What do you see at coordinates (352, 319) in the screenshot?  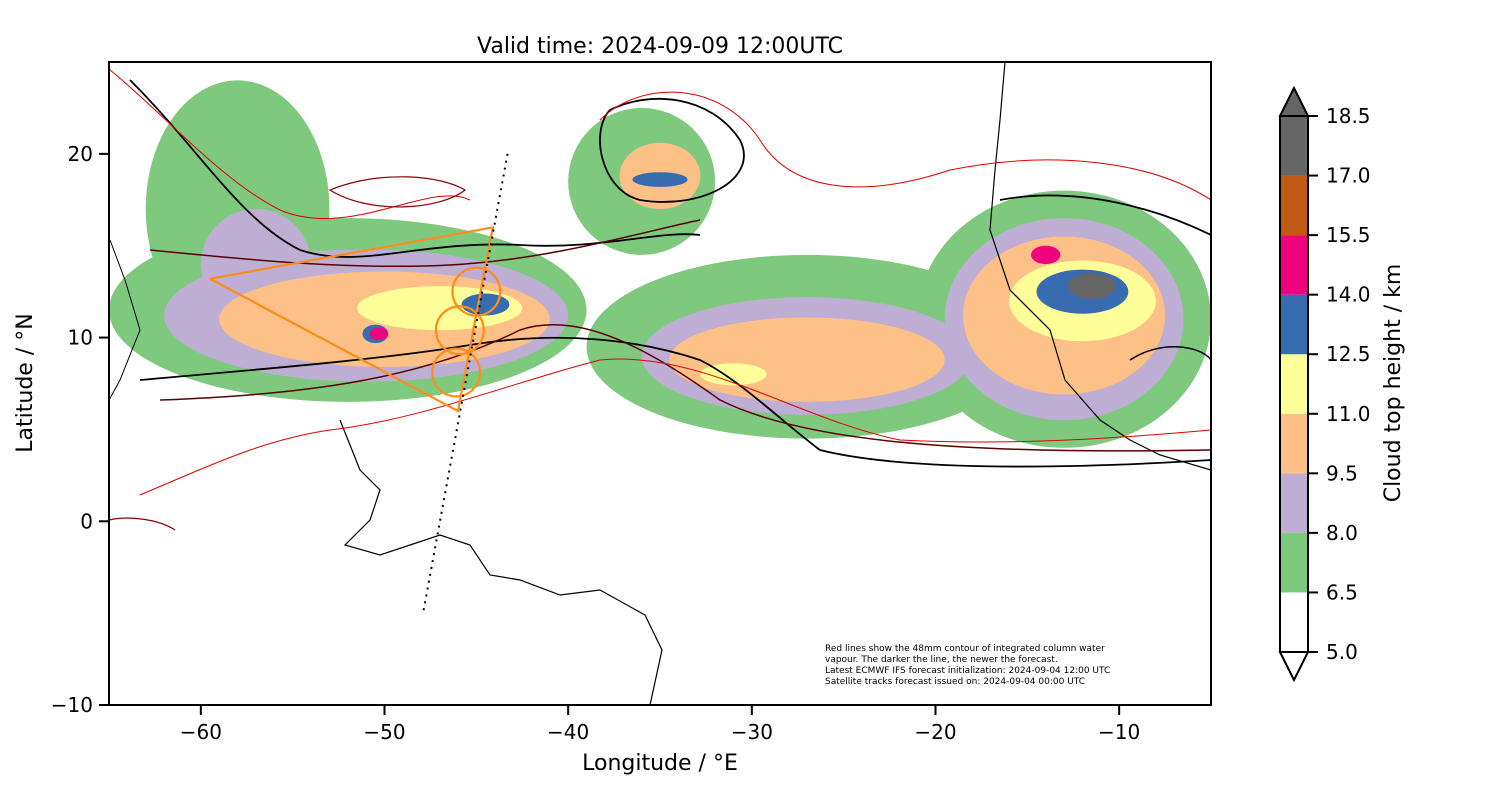 I see `flight-track-line` at bounding box center [352, 319].